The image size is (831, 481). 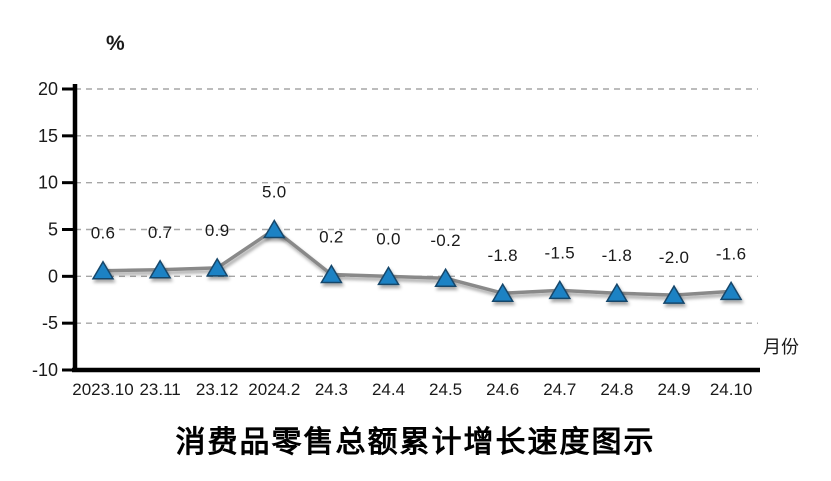 I want to click on chart-title: 消费品零售总额累计增长速度图示, so click(x=415, y=442).